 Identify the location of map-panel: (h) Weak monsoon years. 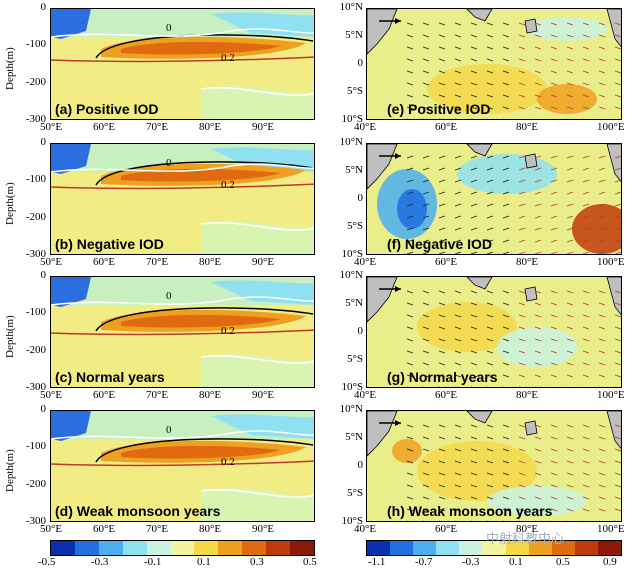
(494, 466).